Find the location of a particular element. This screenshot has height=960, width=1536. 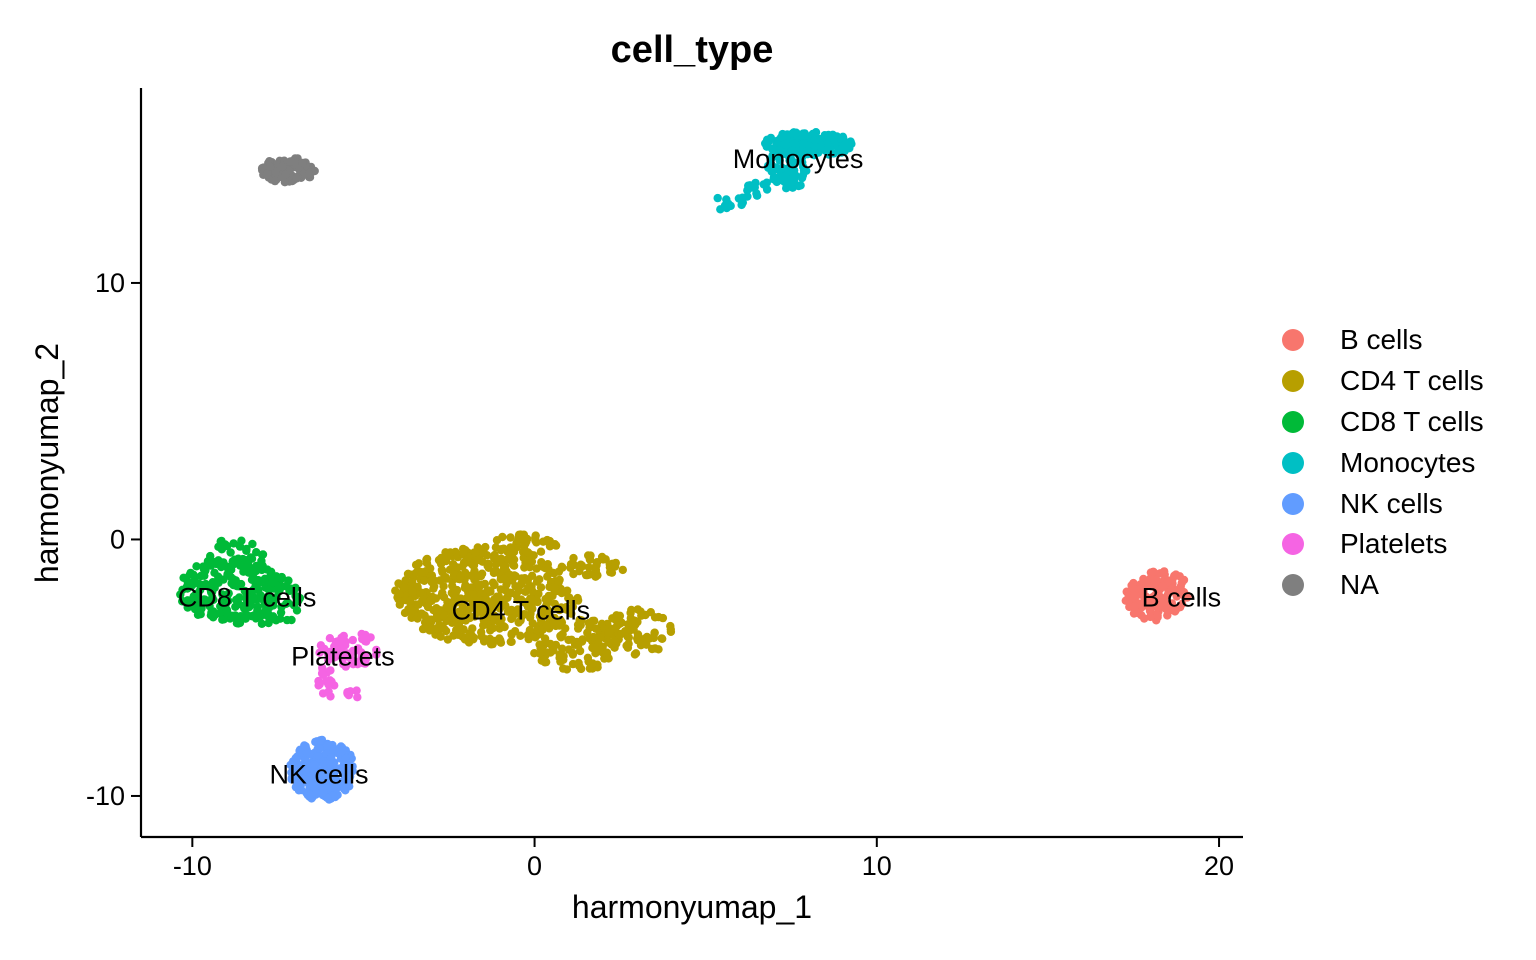

cluster-label-b-cells: B cells is located at coordinates (1182, 597).